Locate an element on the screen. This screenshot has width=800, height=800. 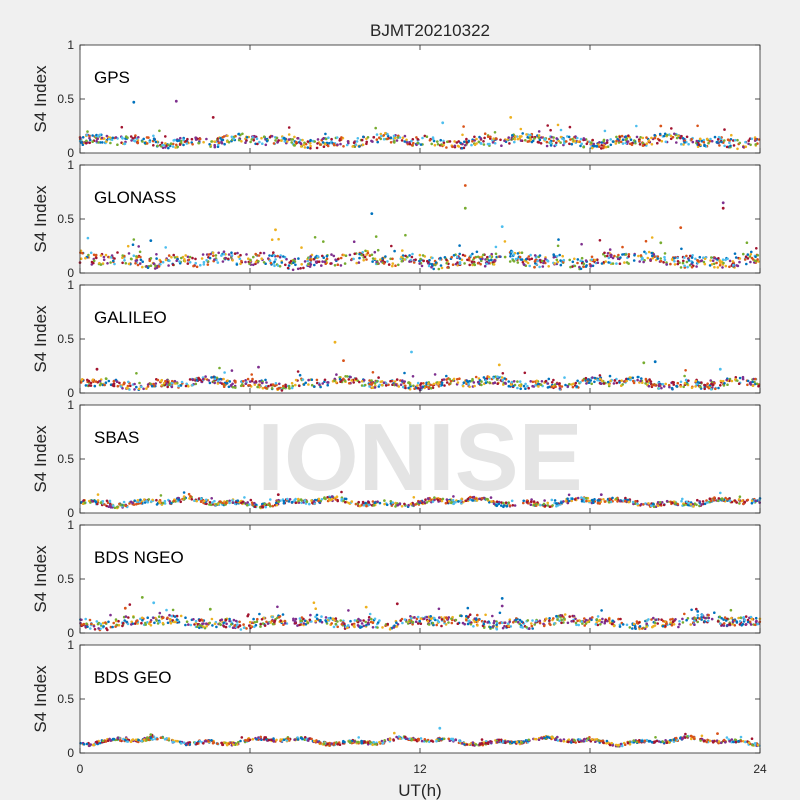
outlier-point is located at coordinates (681, 228).